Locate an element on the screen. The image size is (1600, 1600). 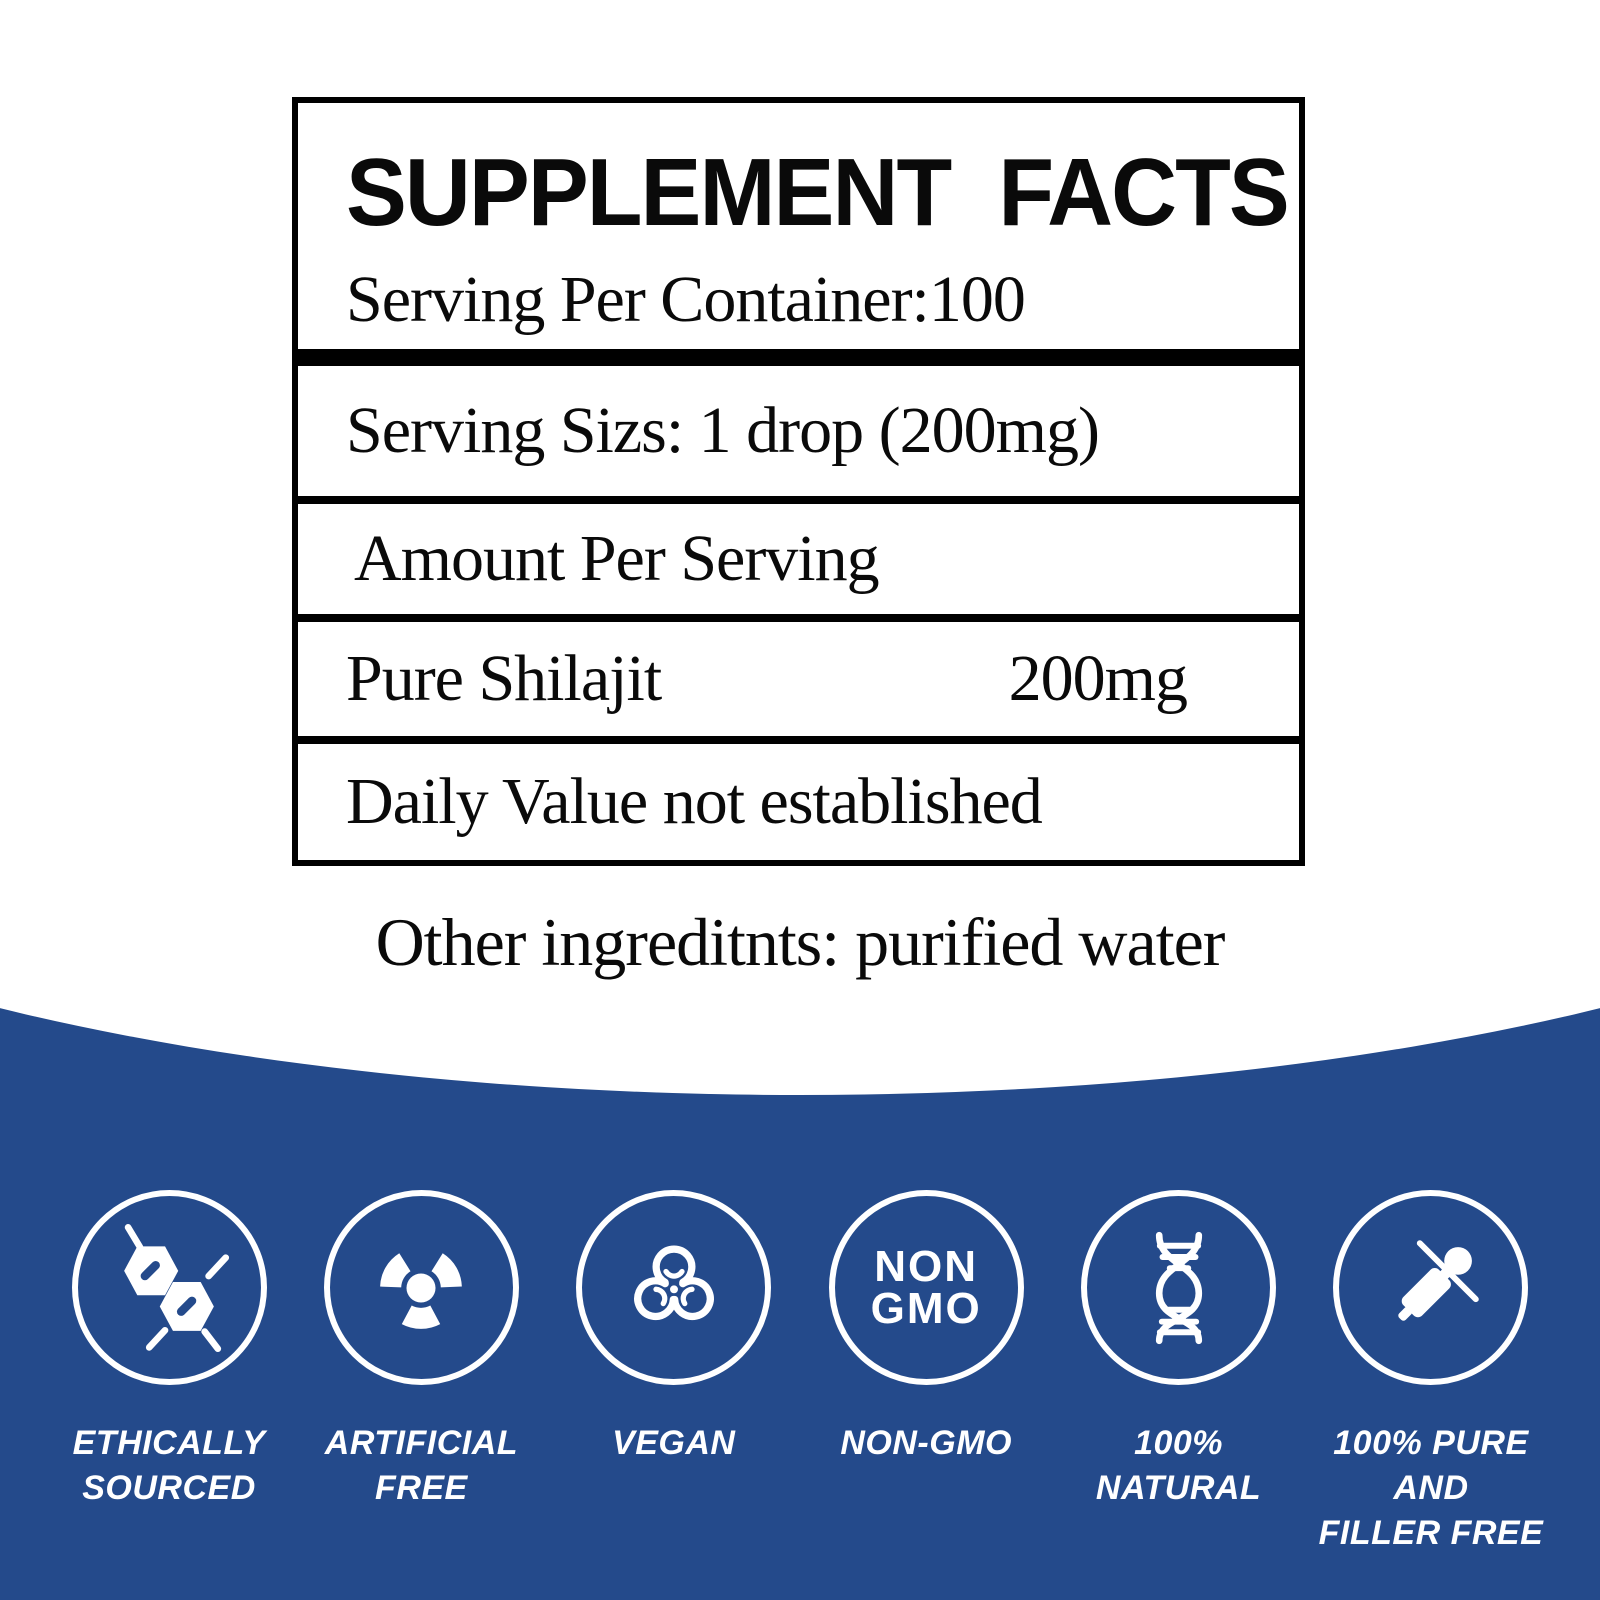
dna-icon is located at coordinates (1178, 1287).